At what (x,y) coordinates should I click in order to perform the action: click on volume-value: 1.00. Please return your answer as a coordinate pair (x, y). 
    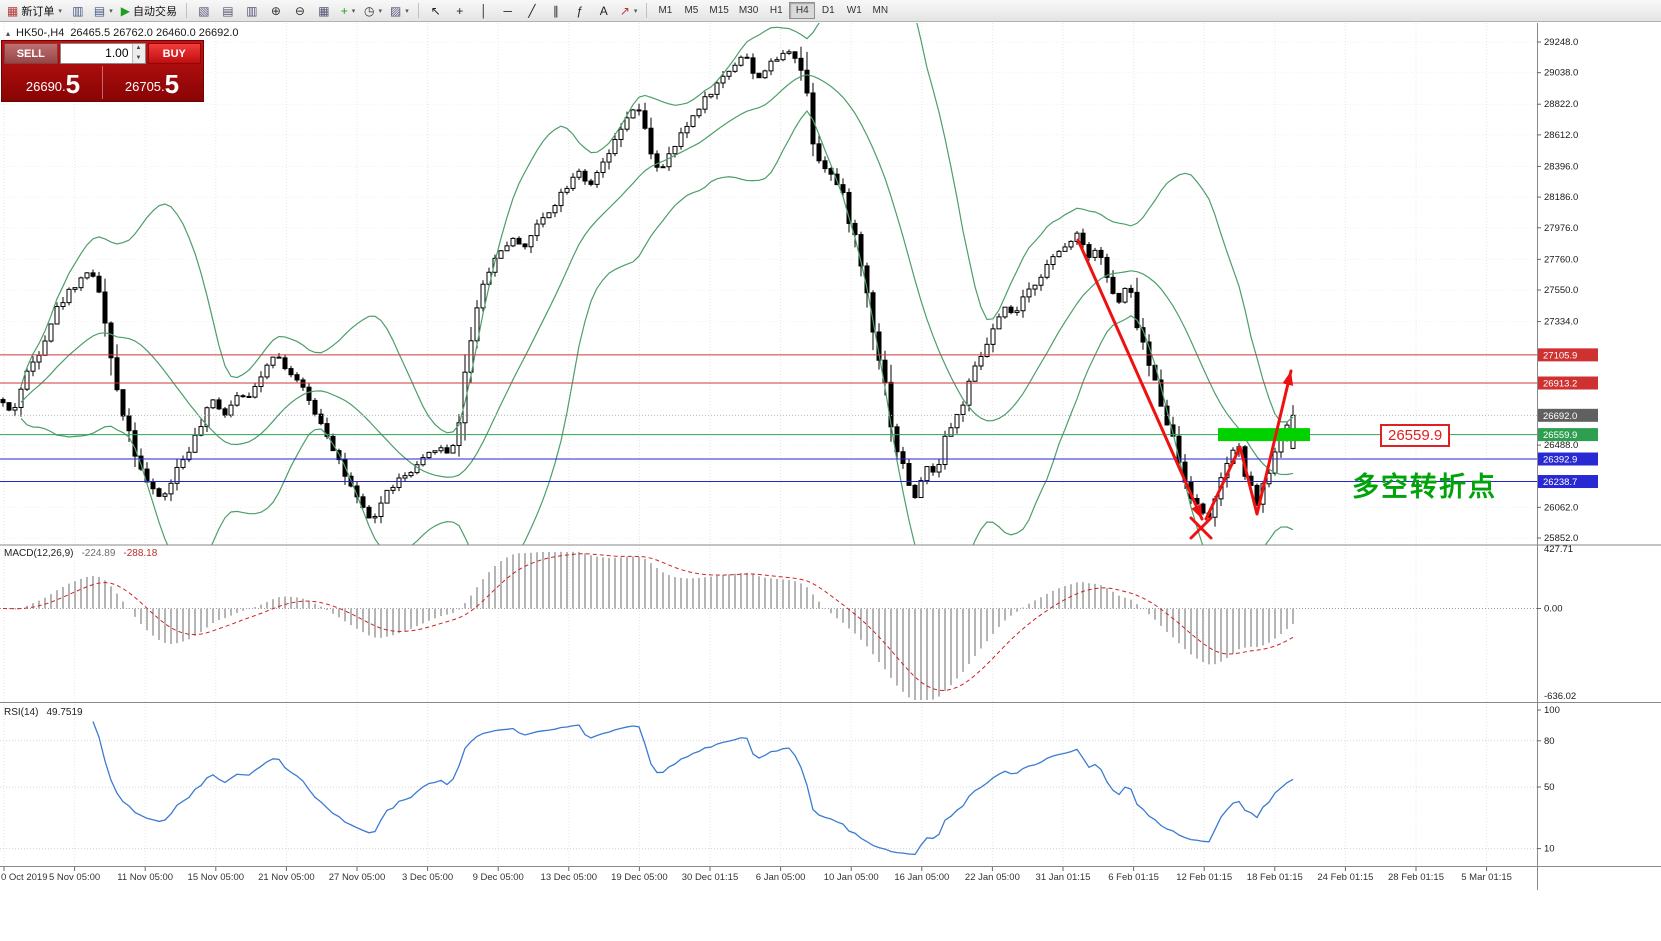
    Looking at the image, I should click on (117, 53).